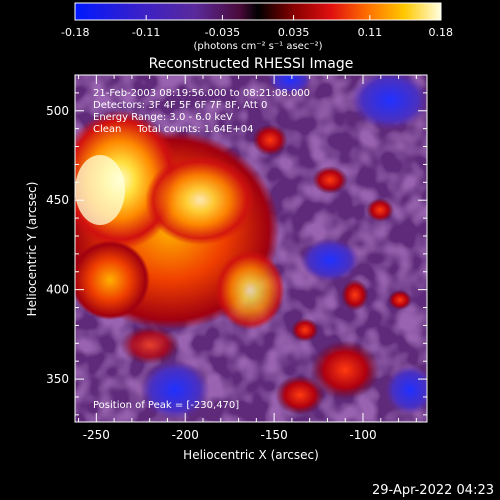  I want to click on colorbar-tick-label: 0.11, so click(370, 32).